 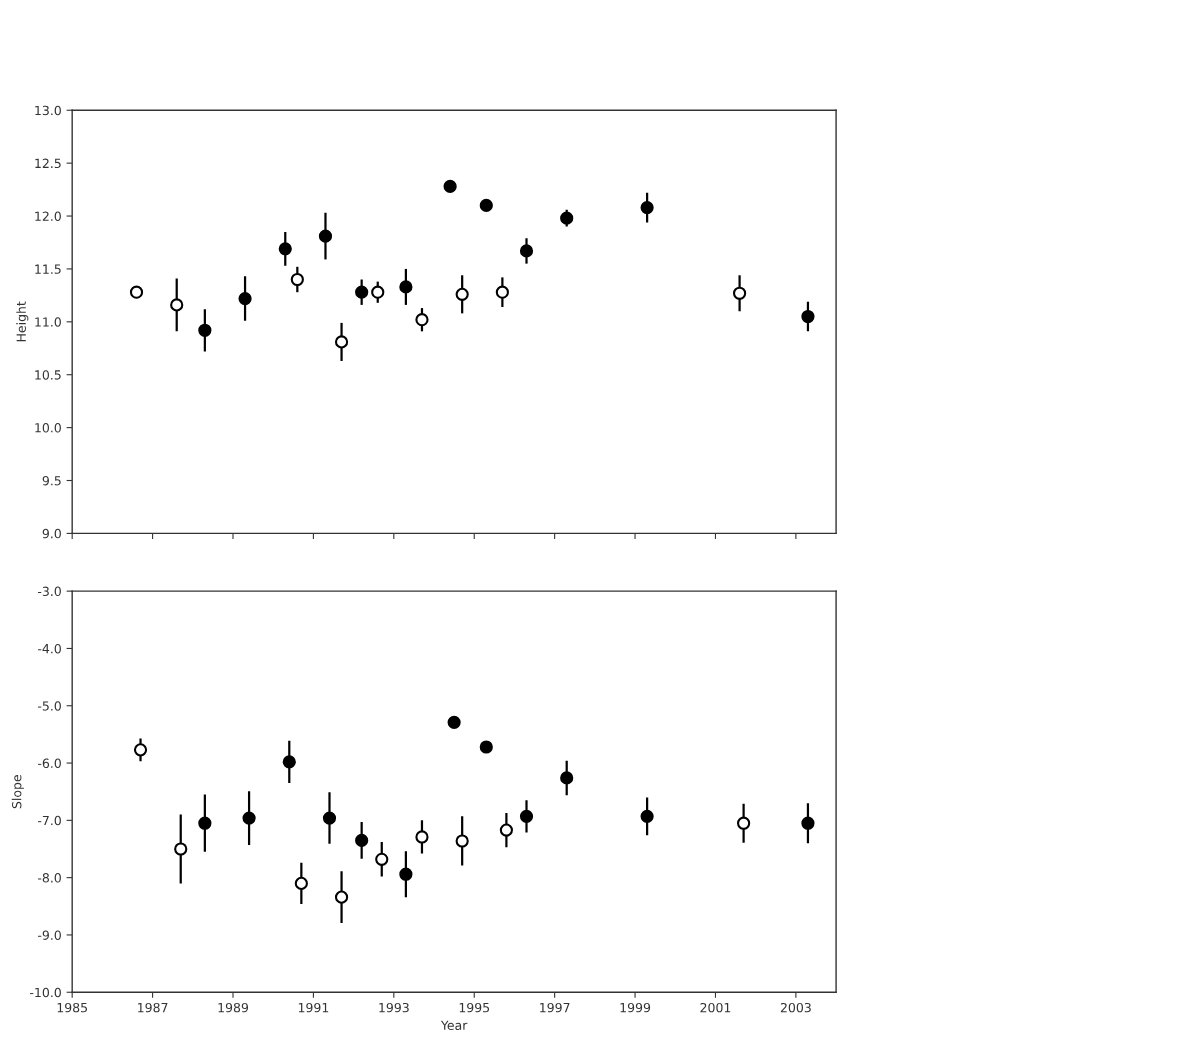 I want to click on y-tick-label: 12.0, so click(x=48, y=216).